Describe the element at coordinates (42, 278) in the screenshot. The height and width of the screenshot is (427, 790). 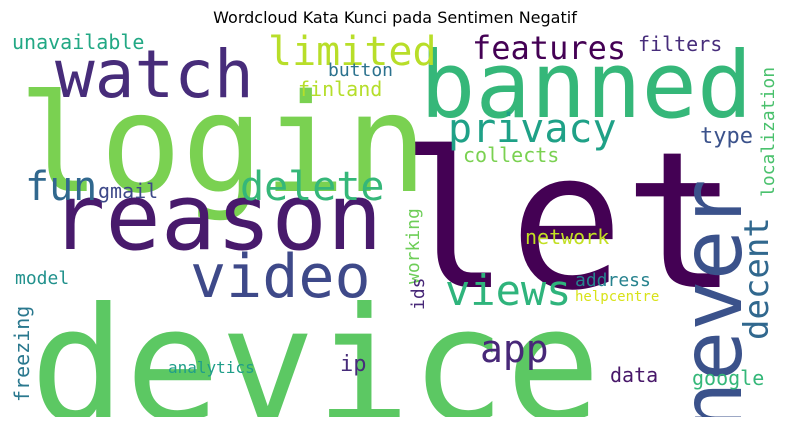
I see `word-model: model` at that location.